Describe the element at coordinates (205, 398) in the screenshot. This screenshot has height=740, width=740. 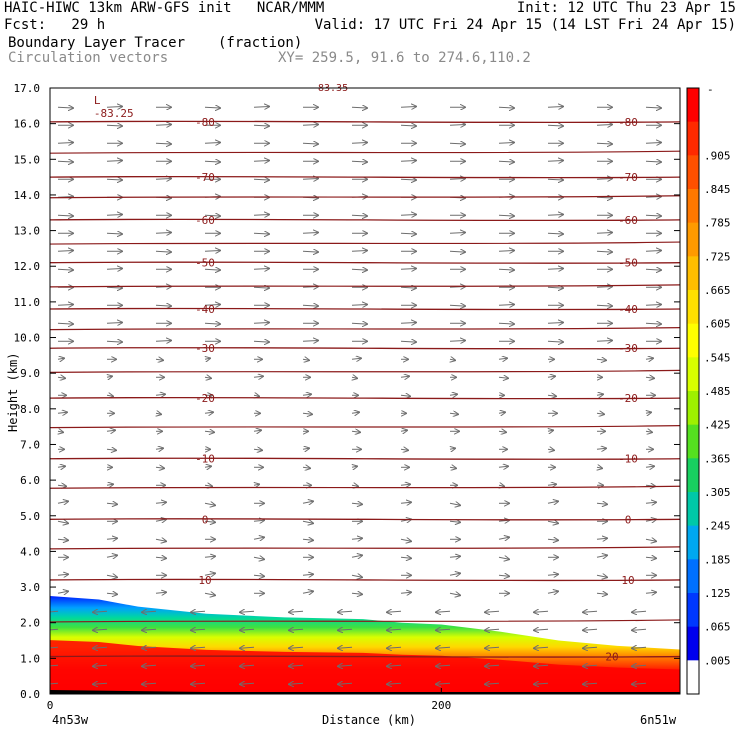
I see `contour-label: -20` at that location.